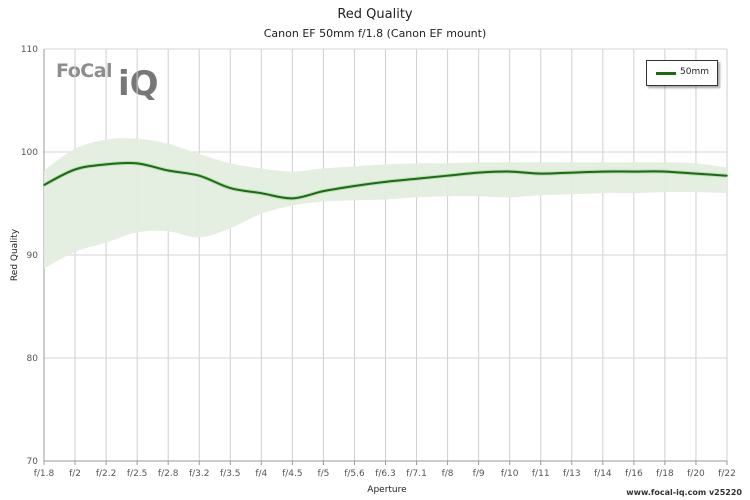 This screenshot has width=750, height=500. I want to click on x-tick-label: f/5, so click(323, 474).